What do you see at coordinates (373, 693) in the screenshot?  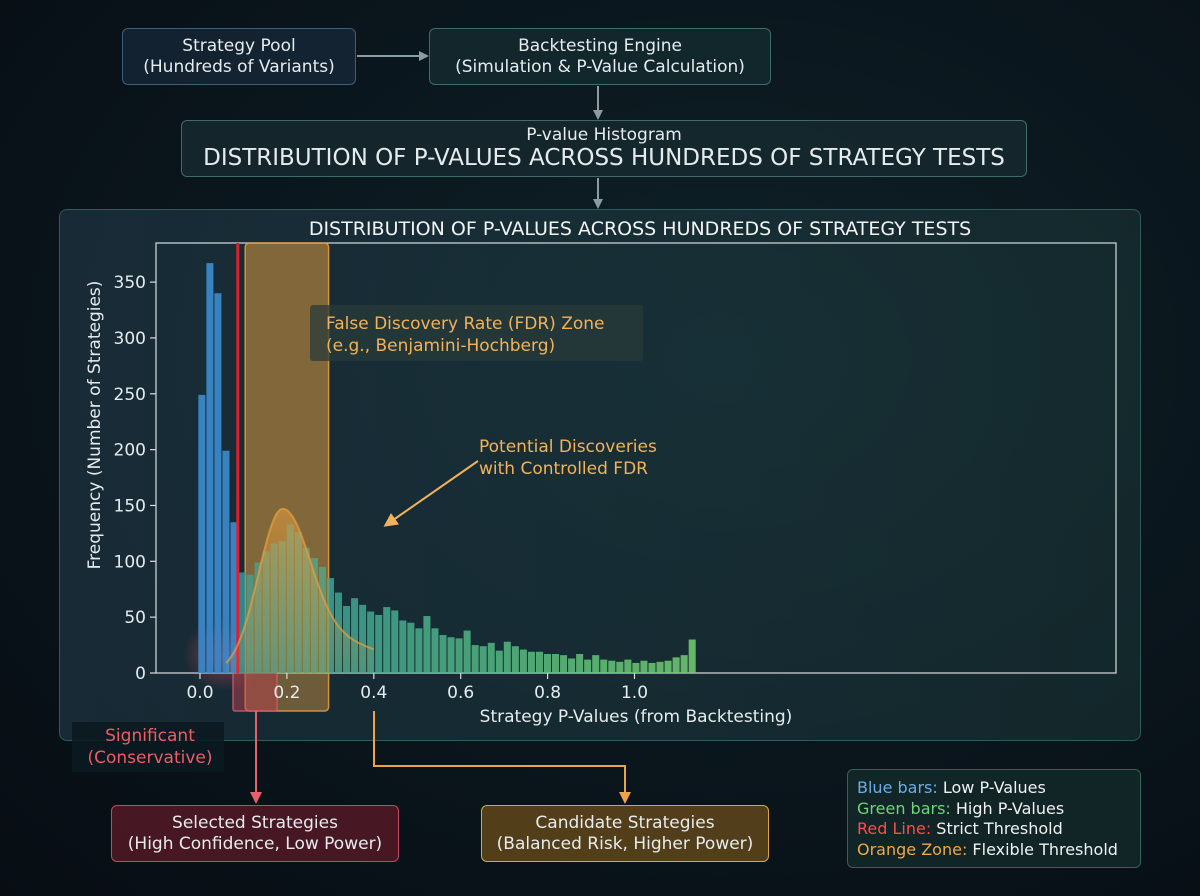 I see `x-tick-label: 0.4` at bounding box center [373, 693].